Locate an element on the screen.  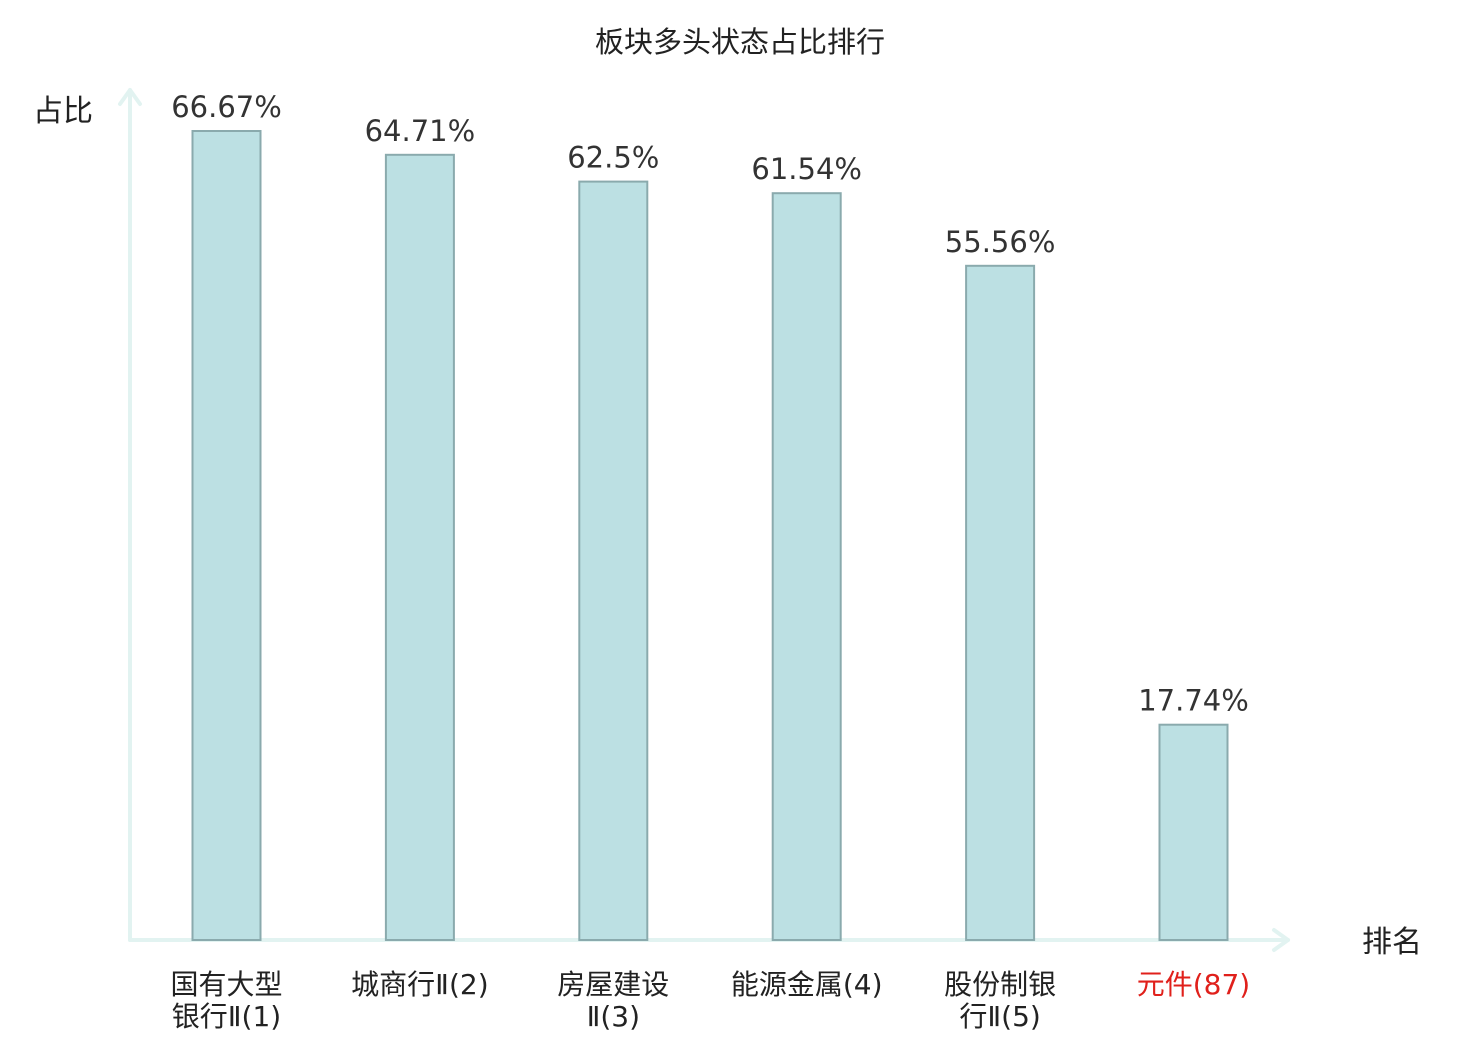
value-label: 66.67% is located at coordinates (226, 107).